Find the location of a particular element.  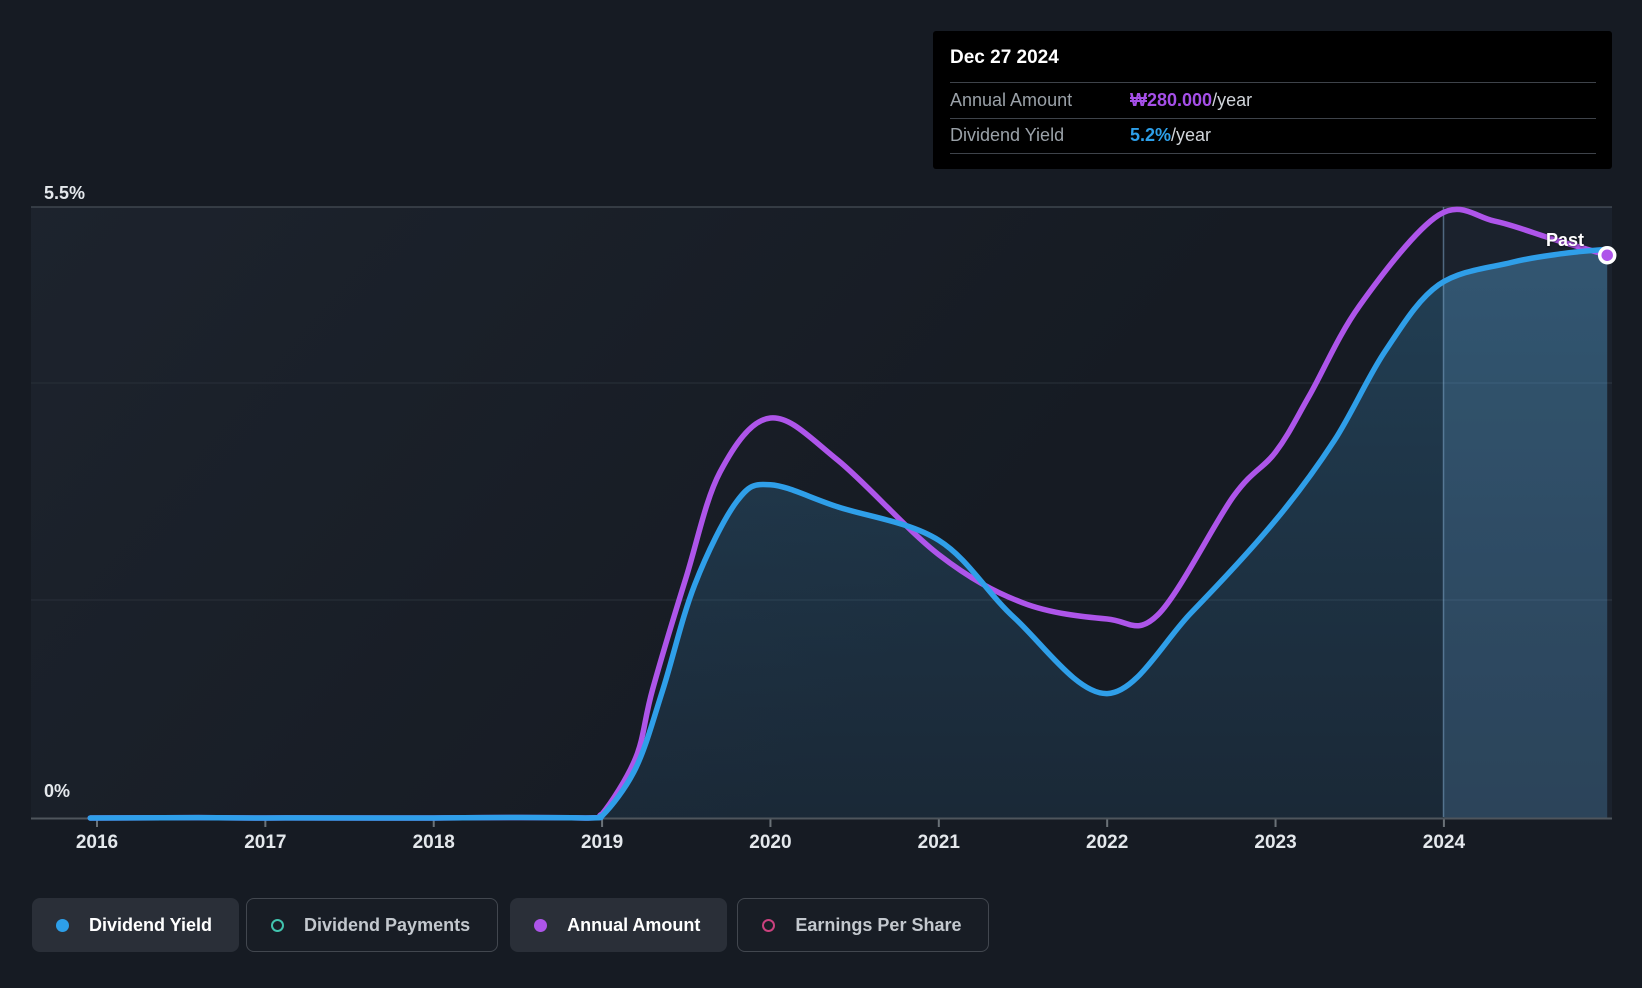

legend-toggle-earnings-per-share: Earnings Per Share is located at coordinates (863, 925).